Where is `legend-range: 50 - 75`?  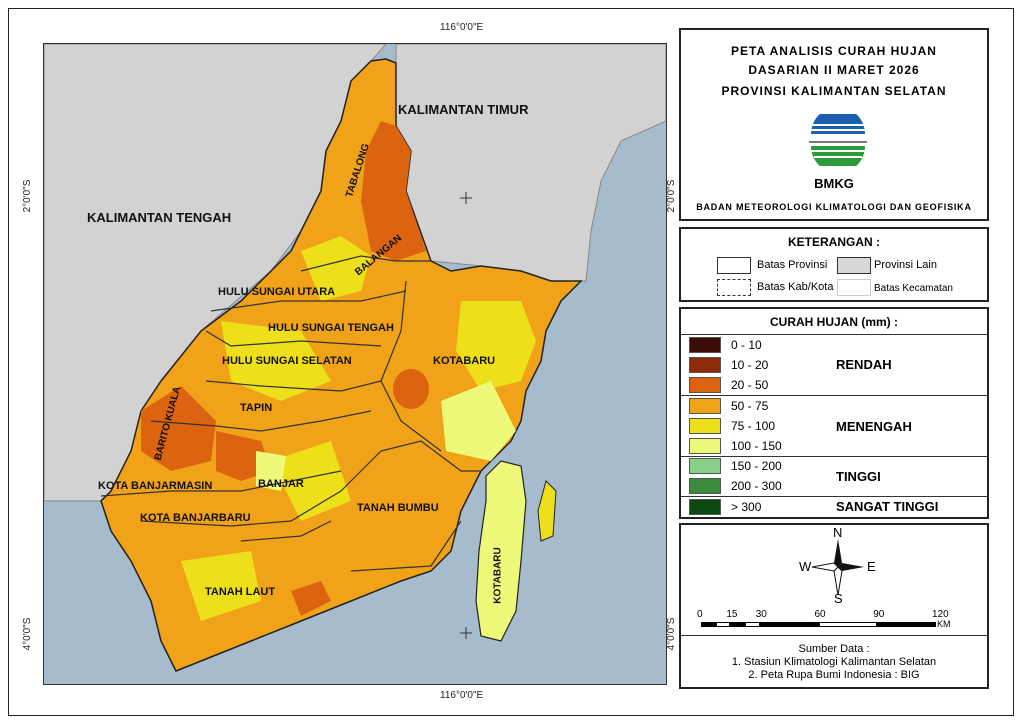 legend-range: 50 - 75 is located at coordinates (750, 405).